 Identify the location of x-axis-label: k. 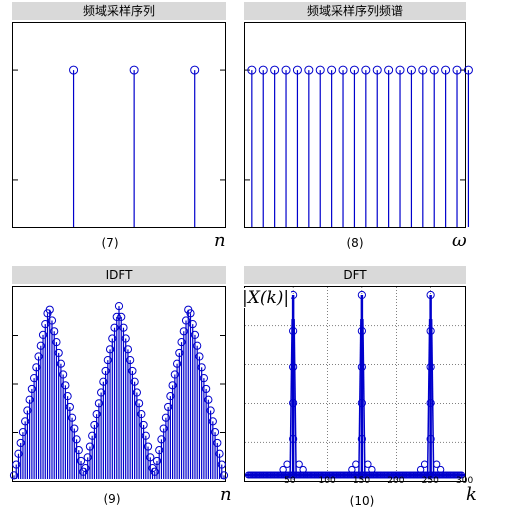
(471, 494).